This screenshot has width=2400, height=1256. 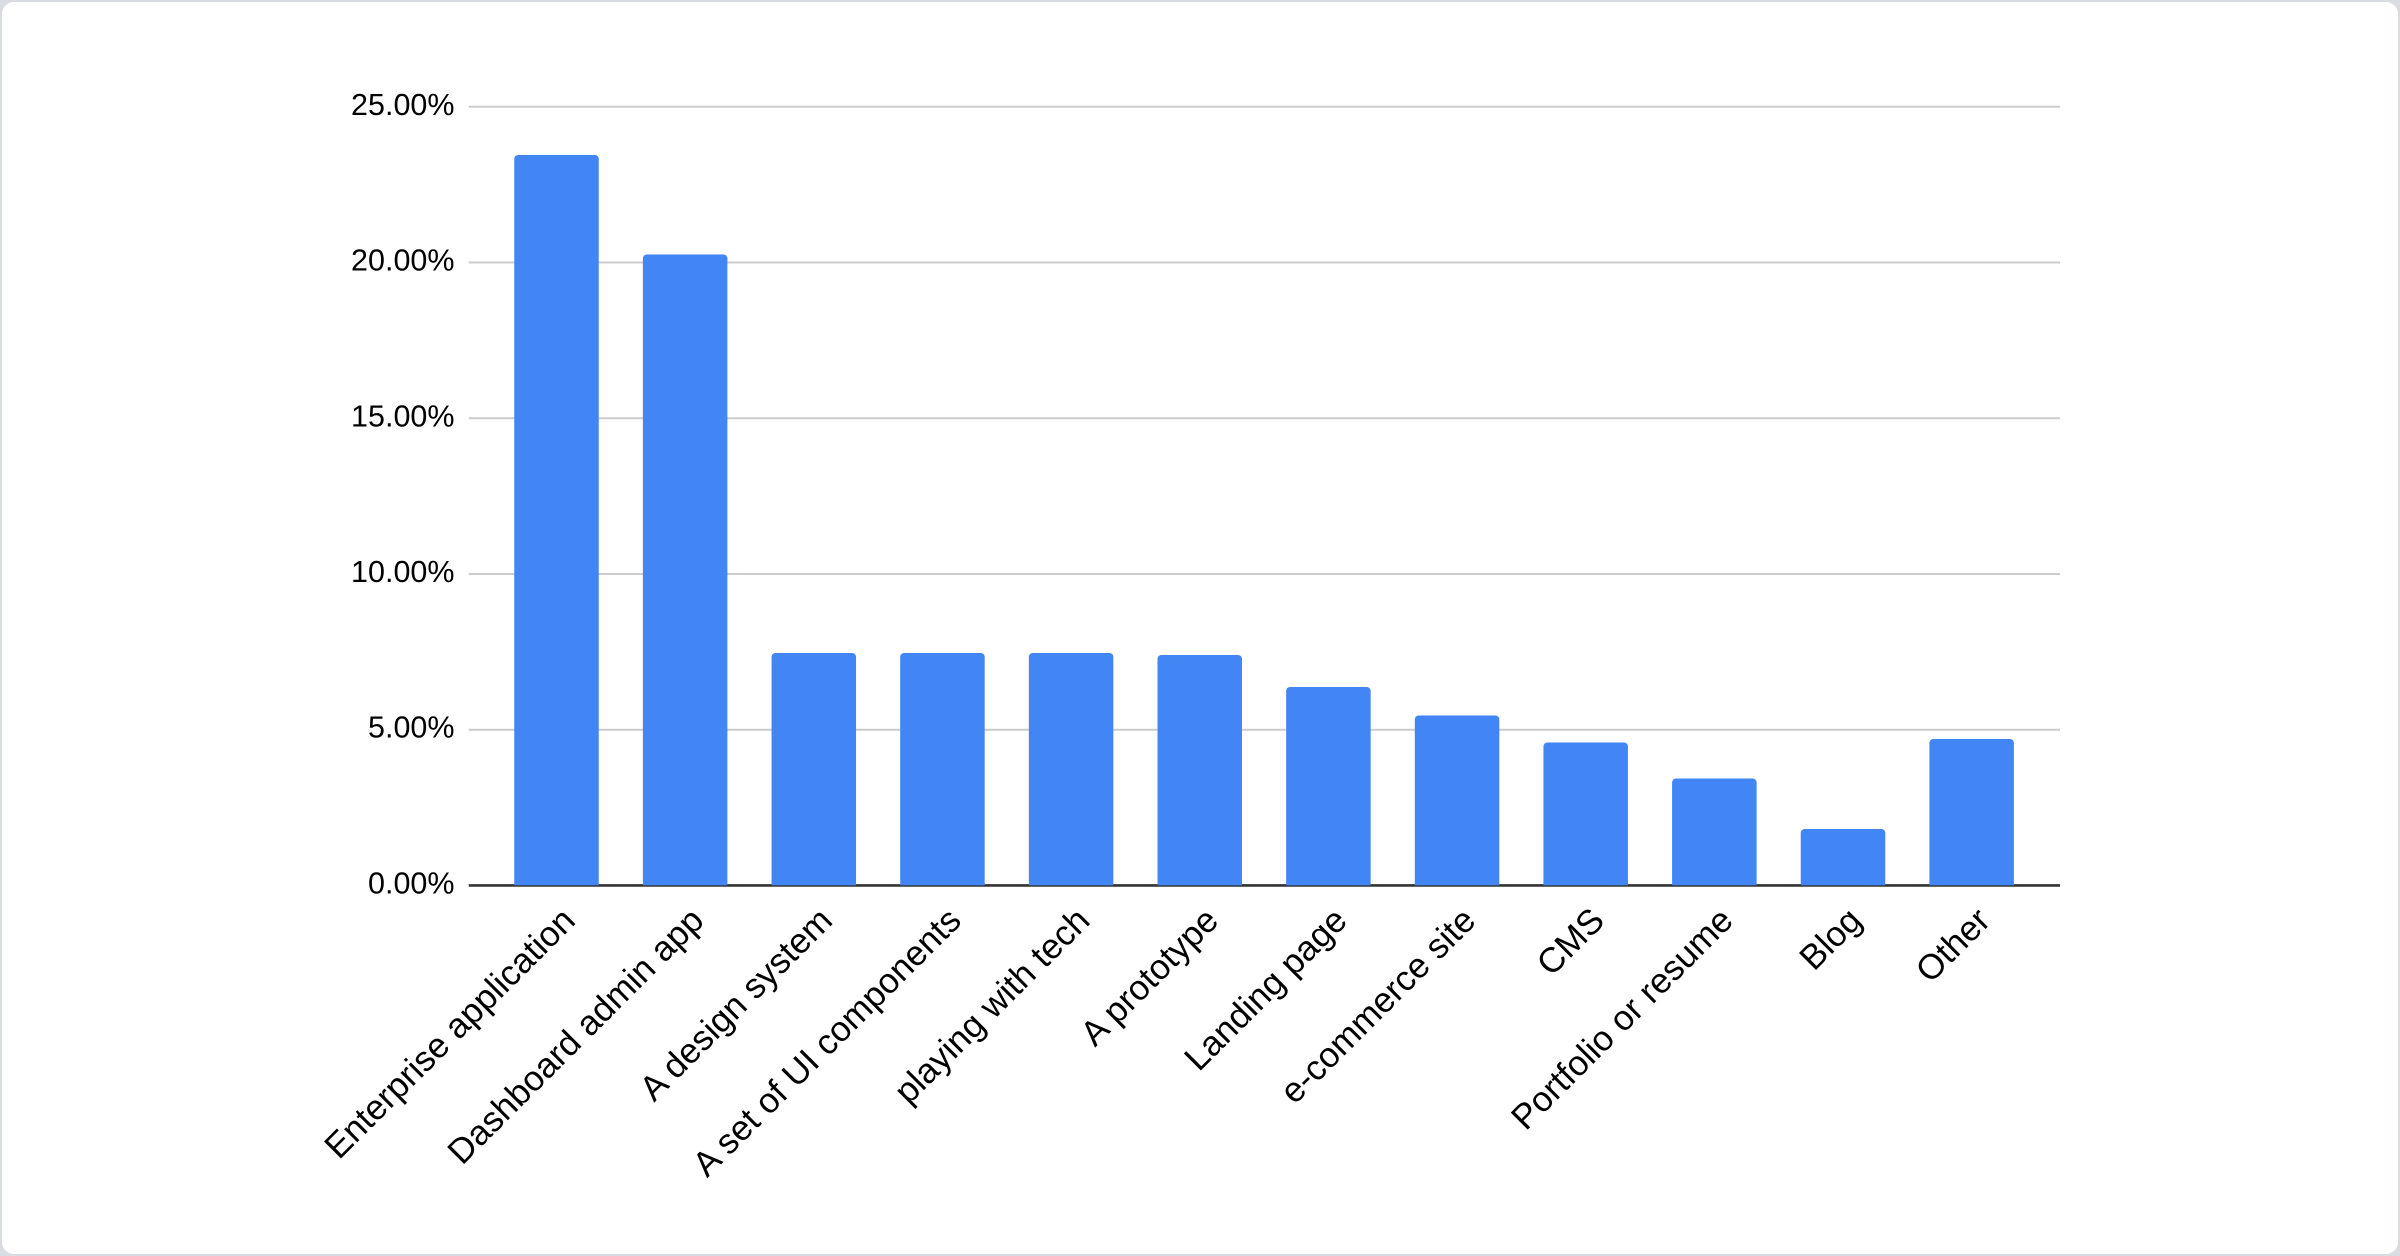 I want to click on svg-text: A set of UI components, so click(x=826, y=1042).